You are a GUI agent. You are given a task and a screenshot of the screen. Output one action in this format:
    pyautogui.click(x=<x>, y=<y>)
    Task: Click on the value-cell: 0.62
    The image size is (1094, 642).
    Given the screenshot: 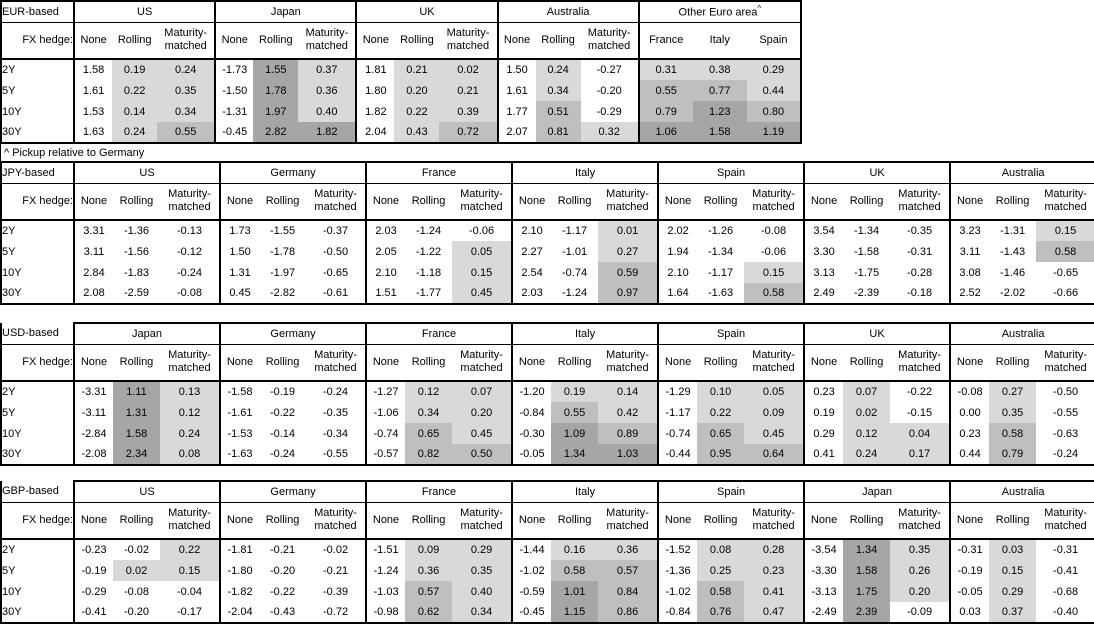 What is the action you would take?
    pyautogui.click(x=429, y=613)
    